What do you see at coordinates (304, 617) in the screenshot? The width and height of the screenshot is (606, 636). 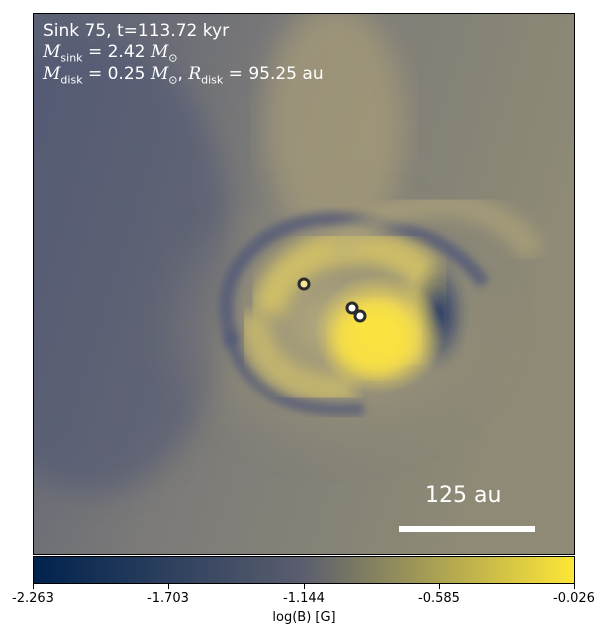 I see `colorbar-label: log(B) [G]` at bounding box center [304, 617].